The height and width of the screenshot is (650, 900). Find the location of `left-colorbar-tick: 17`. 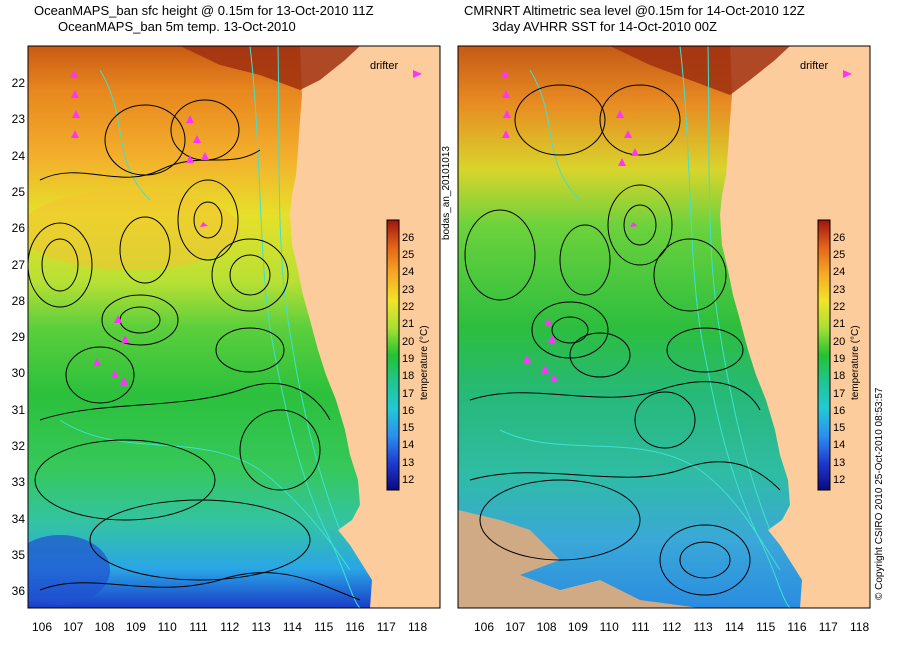

left-colorbar-tick: 17 is located at coordinates (408, 393).